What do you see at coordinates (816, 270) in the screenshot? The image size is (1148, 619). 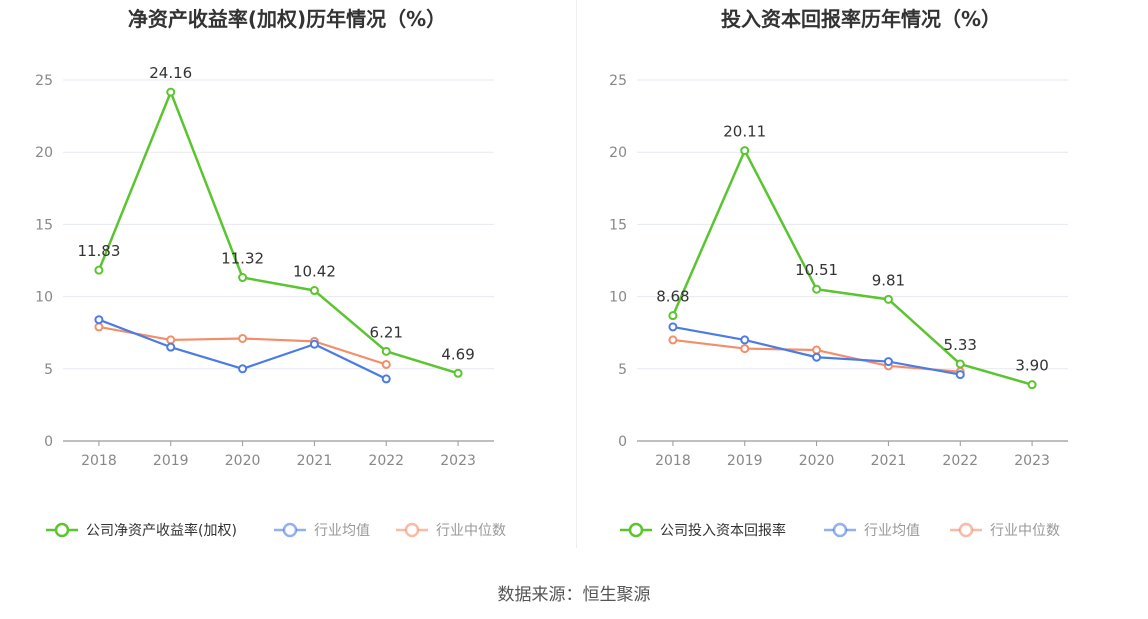 I see `data-label: 10.51` at bounding box center [816, 270].